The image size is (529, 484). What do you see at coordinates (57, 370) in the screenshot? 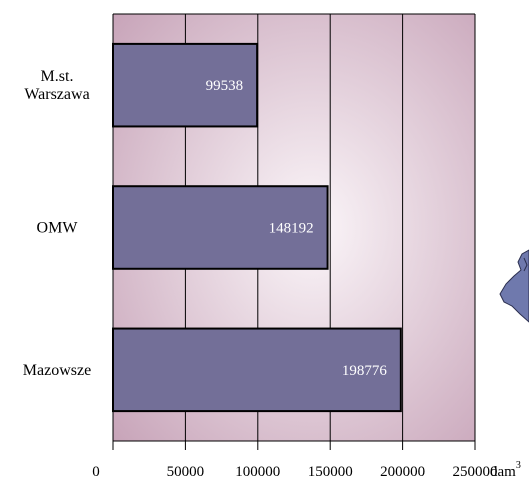
I see `category-label: Mazowsze` at bounding box center [57, 370].